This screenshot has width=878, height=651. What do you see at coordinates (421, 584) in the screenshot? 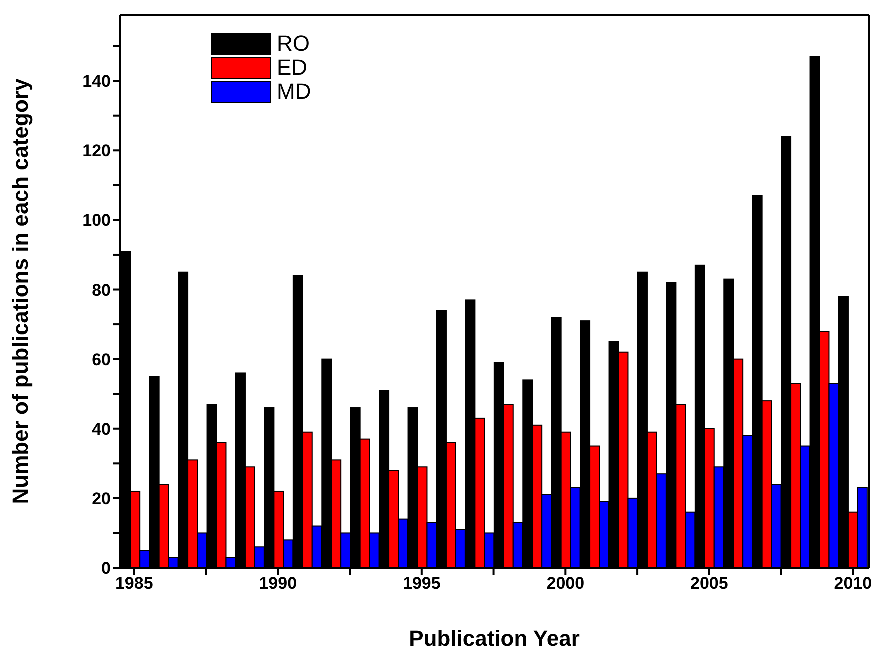
I see `x-tick-label: 1995` at bounding box center [421, 584].